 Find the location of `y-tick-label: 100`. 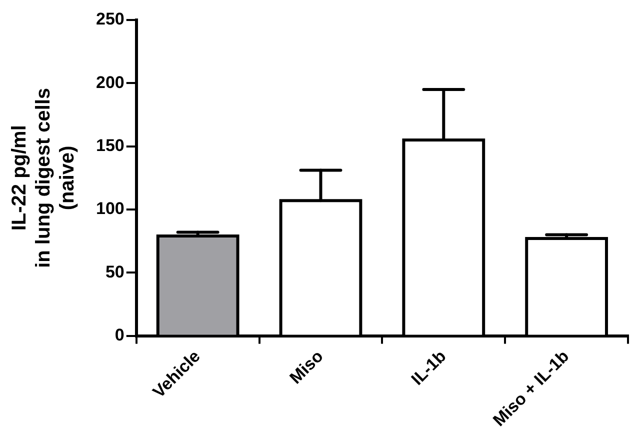

y-tick-label: 100 is located at coordinates (110, 208).